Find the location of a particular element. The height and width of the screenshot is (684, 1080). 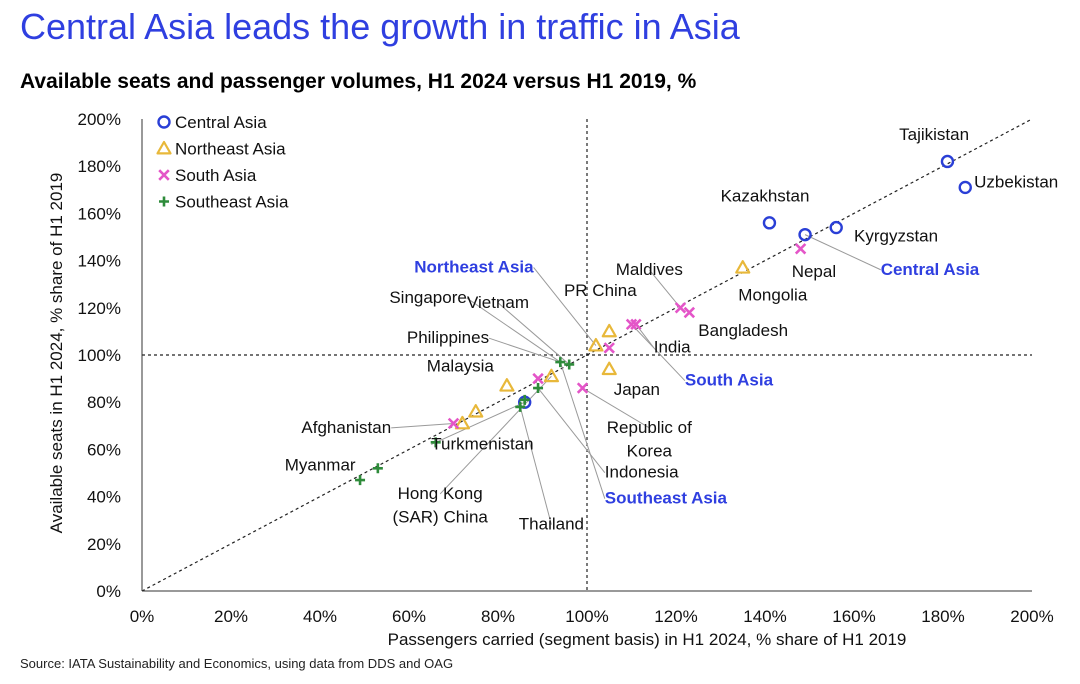

y-tick-label: 0% is located at coordinates (108, 591).